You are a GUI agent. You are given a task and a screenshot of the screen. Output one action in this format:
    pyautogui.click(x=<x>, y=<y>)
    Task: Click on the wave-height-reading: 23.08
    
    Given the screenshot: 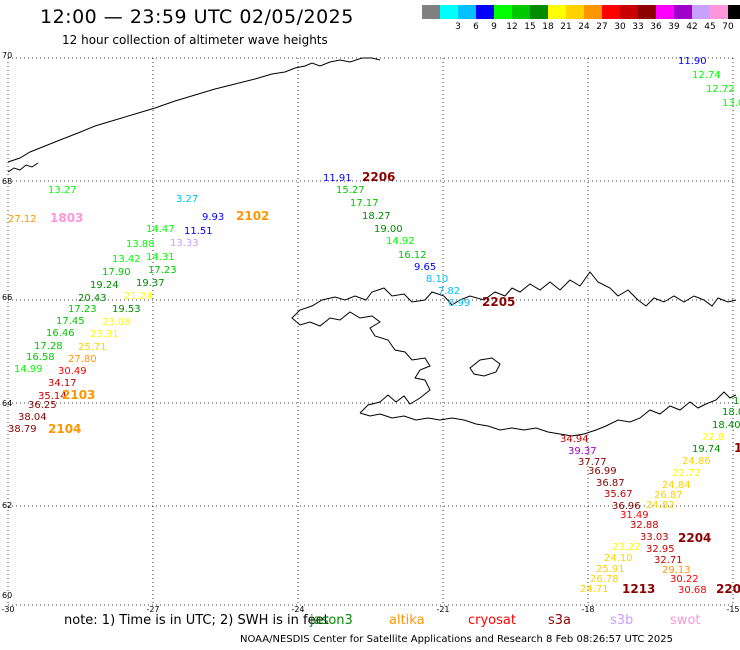 What is the action you would take?
    pyautogui.click(x=116, y=322)
    